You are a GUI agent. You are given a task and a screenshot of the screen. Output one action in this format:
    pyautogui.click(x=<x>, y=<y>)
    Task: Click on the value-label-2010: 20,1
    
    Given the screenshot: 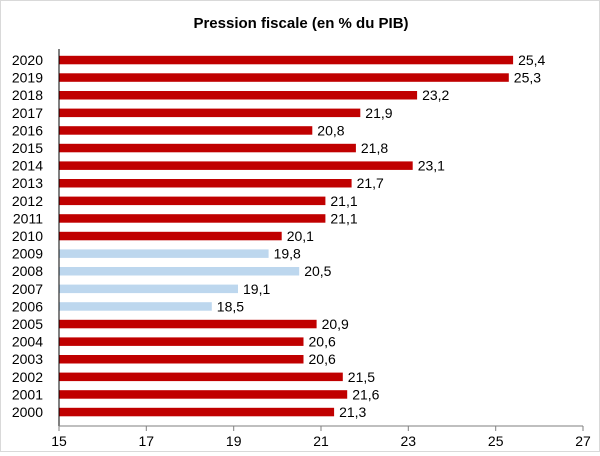 What is the action you would take?
    pyautogui.click(x=300, y=236)
    